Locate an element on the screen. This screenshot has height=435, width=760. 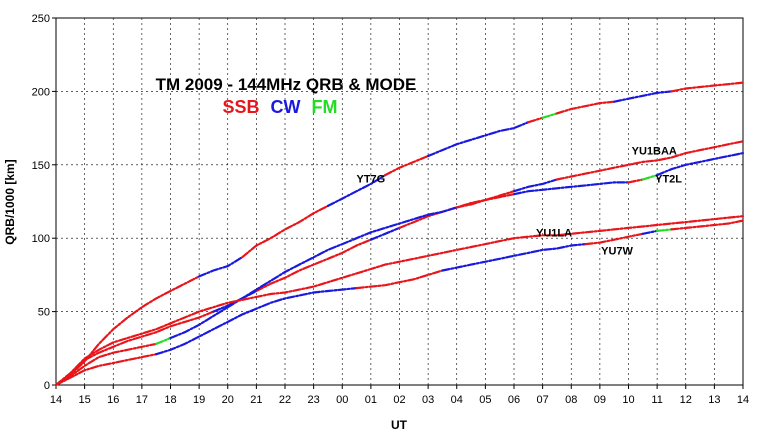
x-tick-label: 15 is located at coordinates (85, 400).